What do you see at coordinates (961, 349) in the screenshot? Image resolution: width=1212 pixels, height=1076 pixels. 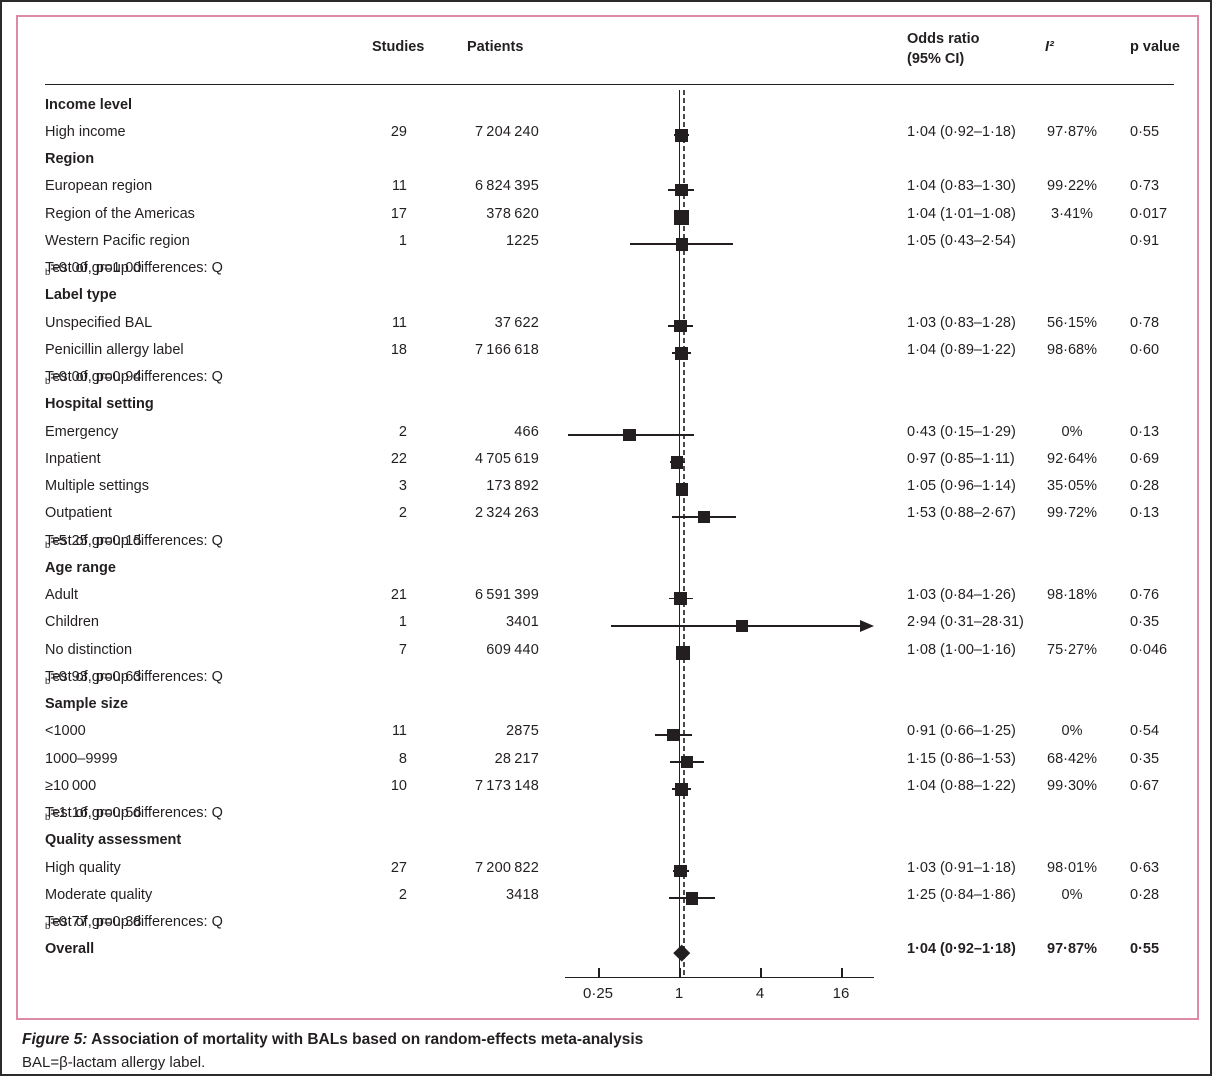 I see `odds-ratio-value: 1·04 (0·89–1·22)` at bounding box center [961, 349].